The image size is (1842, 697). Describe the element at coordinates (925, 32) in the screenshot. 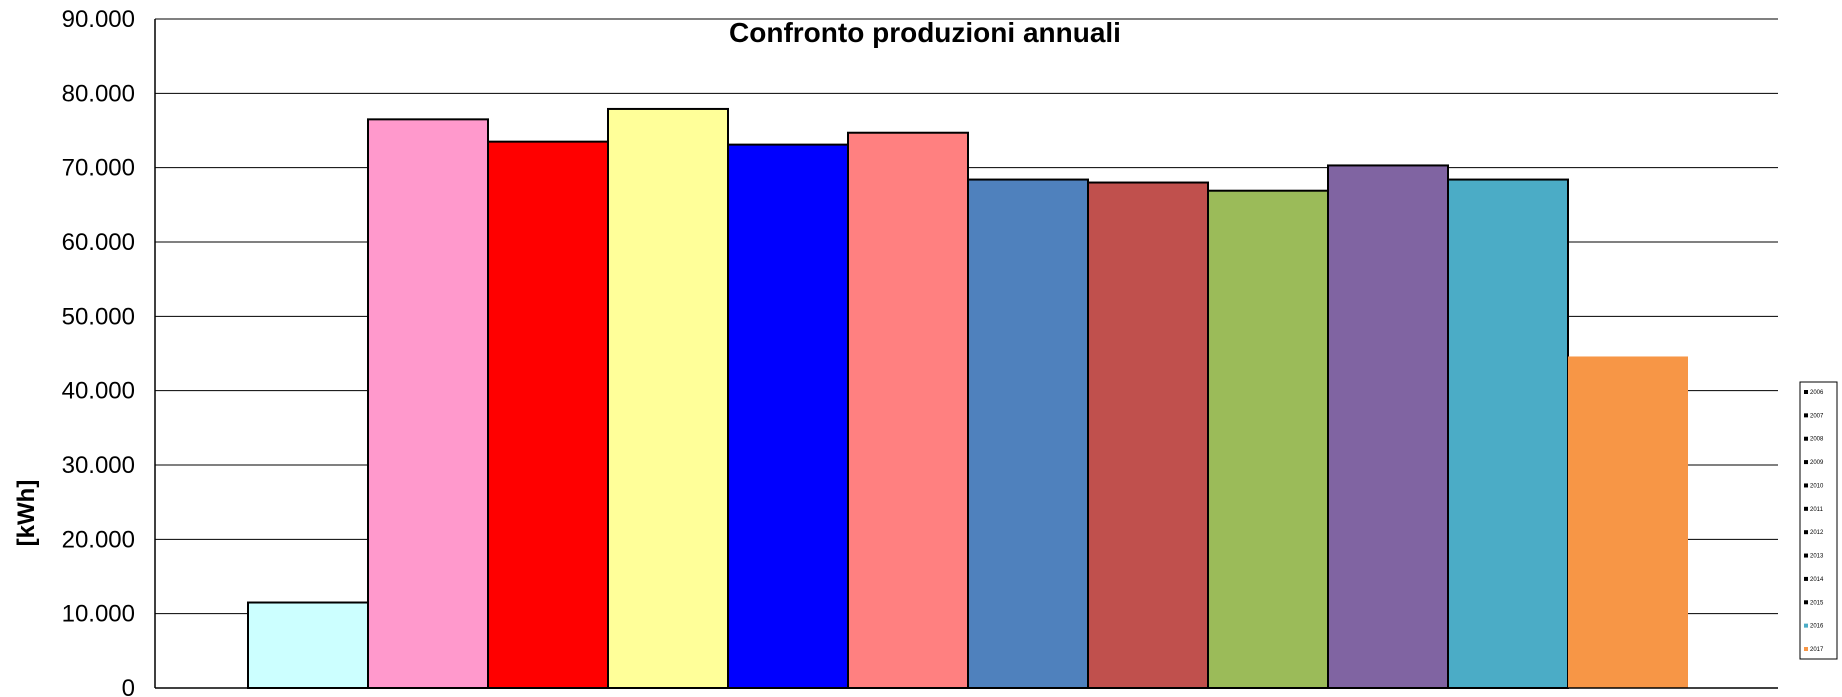

I see `chart-title: Confronto produzioni annuali` at that location.